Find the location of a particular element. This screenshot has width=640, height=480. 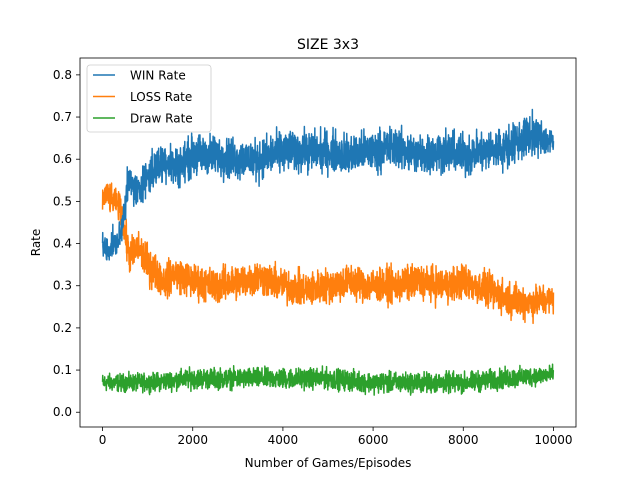

y-axis-label: Rate is located at coordinates (36, 243).